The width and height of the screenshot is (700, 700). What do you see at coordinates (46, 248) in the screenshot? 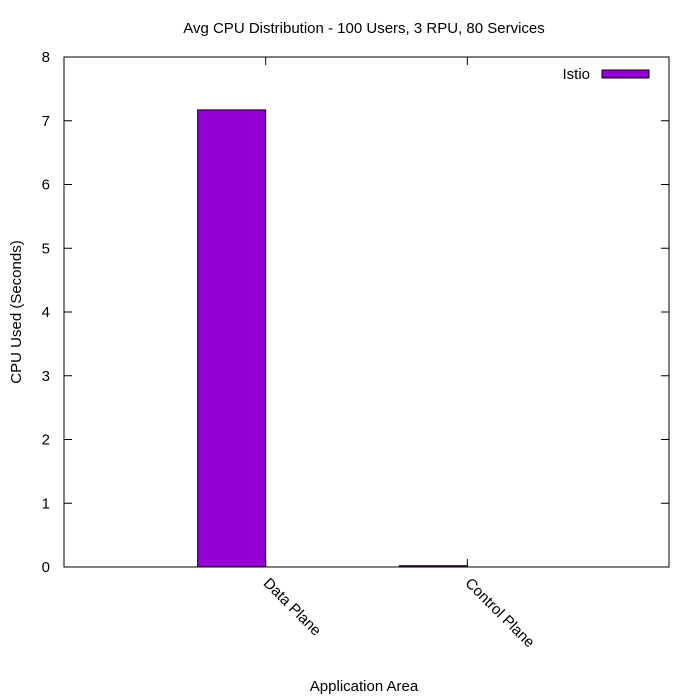
I see `y-tick-label: 5` at bounding box center [46, 248].